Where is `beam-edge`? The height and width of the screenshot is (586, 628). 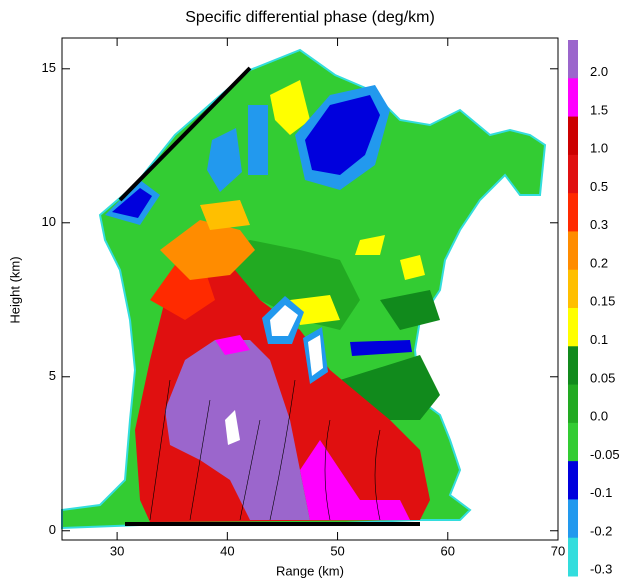
beam-edge is located at coordinates (185, 134).